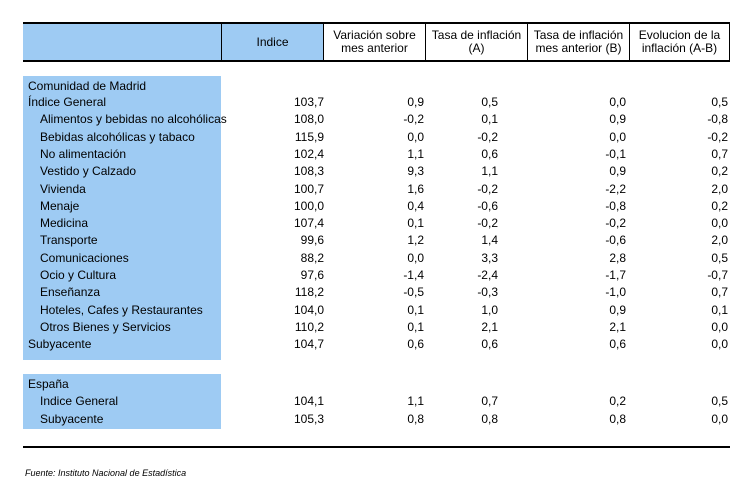  I want to click on header-evolucion: Evolucion de la inflación (A-B), so click(679, 42).